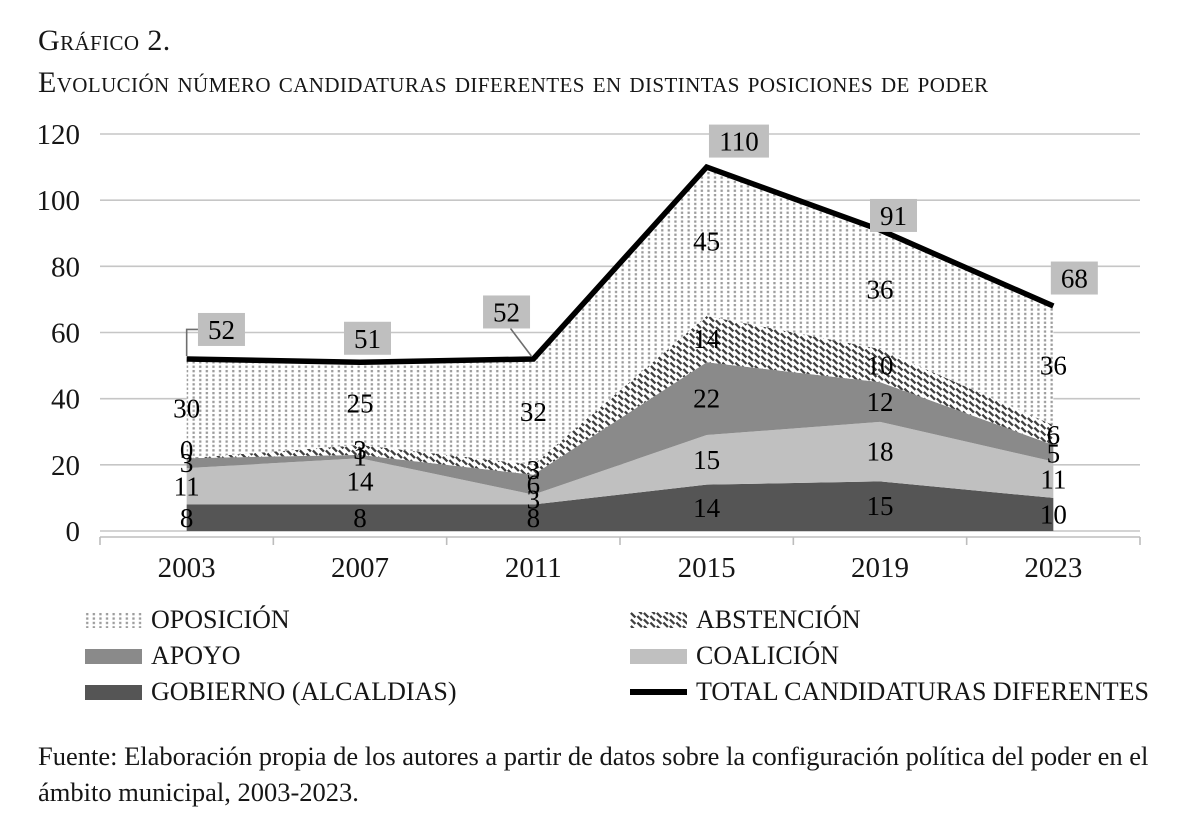  I want to click on legend-swatch-coalicion, so click(658, 656).